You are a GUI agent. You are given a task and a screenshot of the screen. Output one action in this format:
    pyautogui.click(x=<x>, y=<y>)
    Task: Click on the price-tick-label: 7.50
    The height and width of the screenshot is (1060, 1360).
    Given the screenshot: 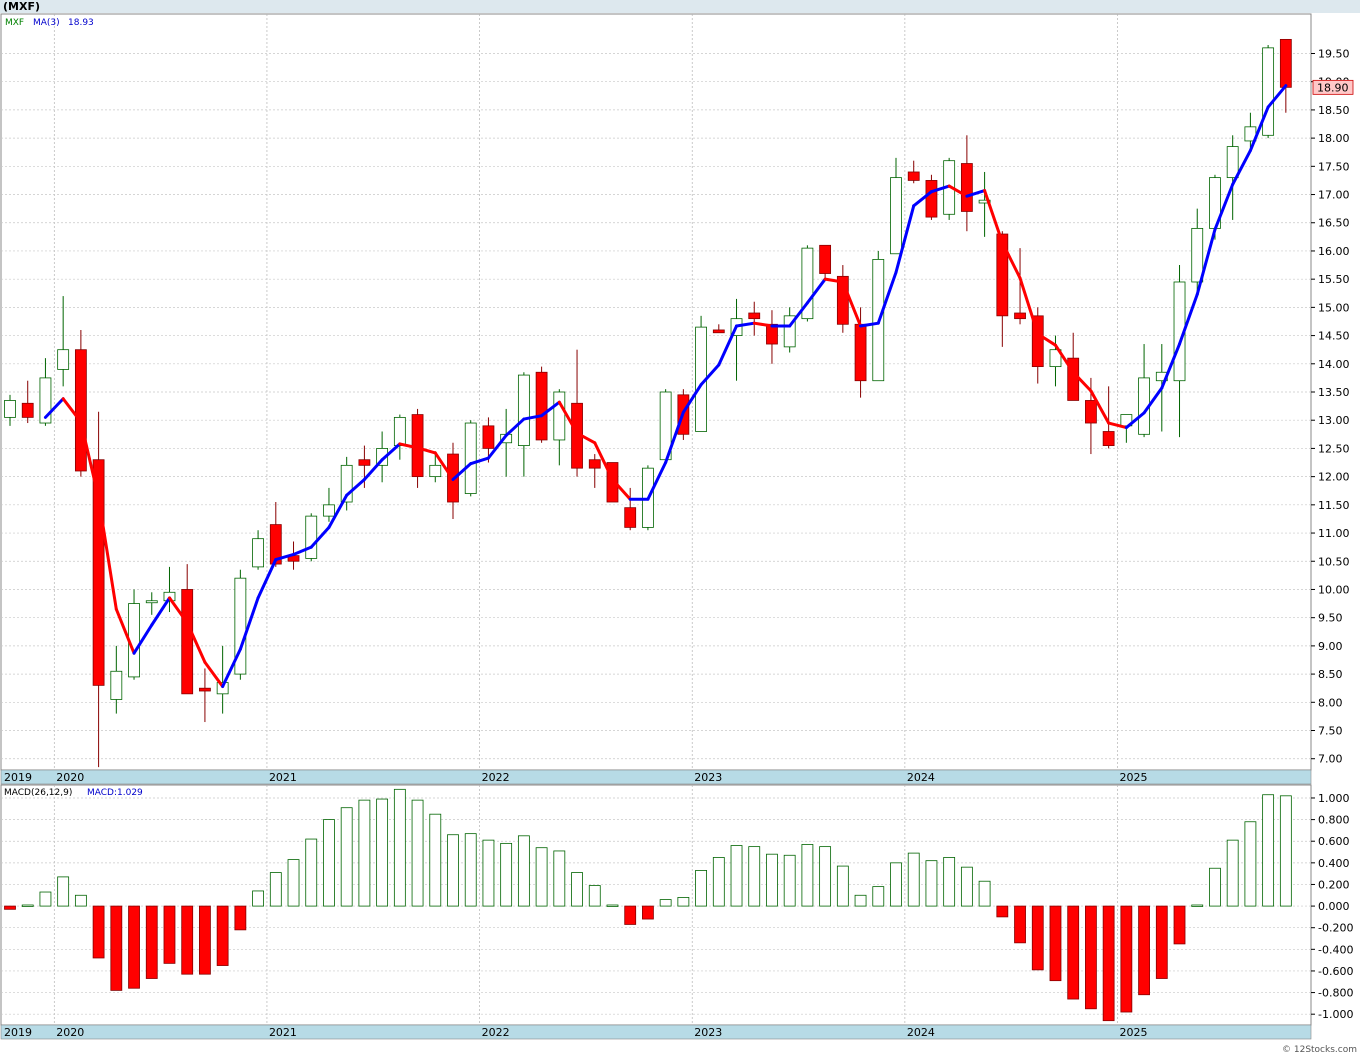 What is the action you would take?
    pyautogui.click(x=1330, y=731)
    